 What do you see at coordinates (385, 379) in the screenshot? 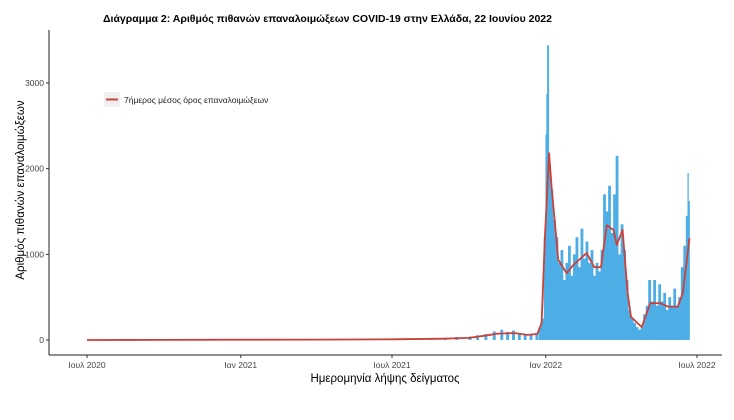
I see `x-axis-label: Ημερομηνία λήψης δείγματος` at bounding box center [385, 379].